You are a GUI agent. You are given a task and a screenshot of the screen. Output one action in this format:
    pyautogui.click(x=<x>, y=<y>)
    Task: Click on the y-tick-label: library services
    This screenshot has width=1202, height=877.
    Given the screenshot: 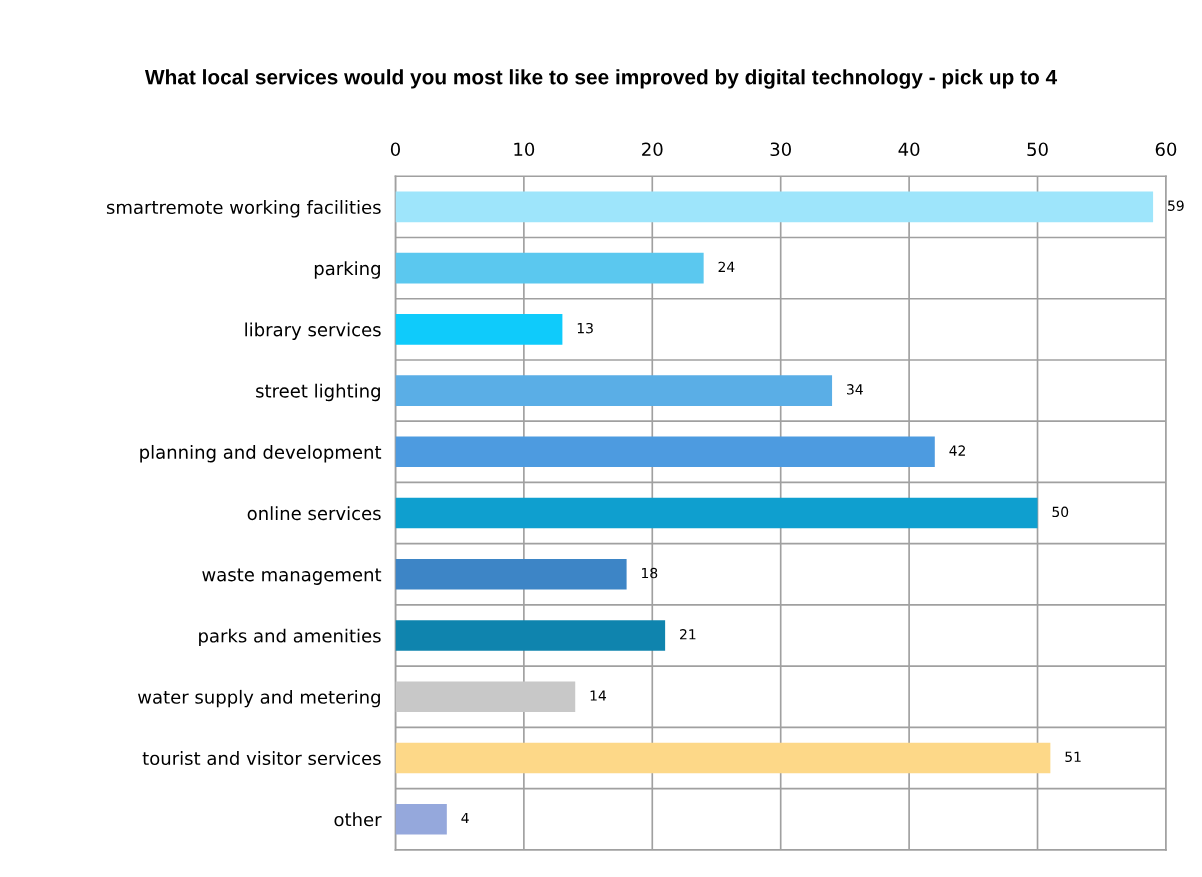 What is the action you would take?
    pyautogui.click(x=313, y=331)
    